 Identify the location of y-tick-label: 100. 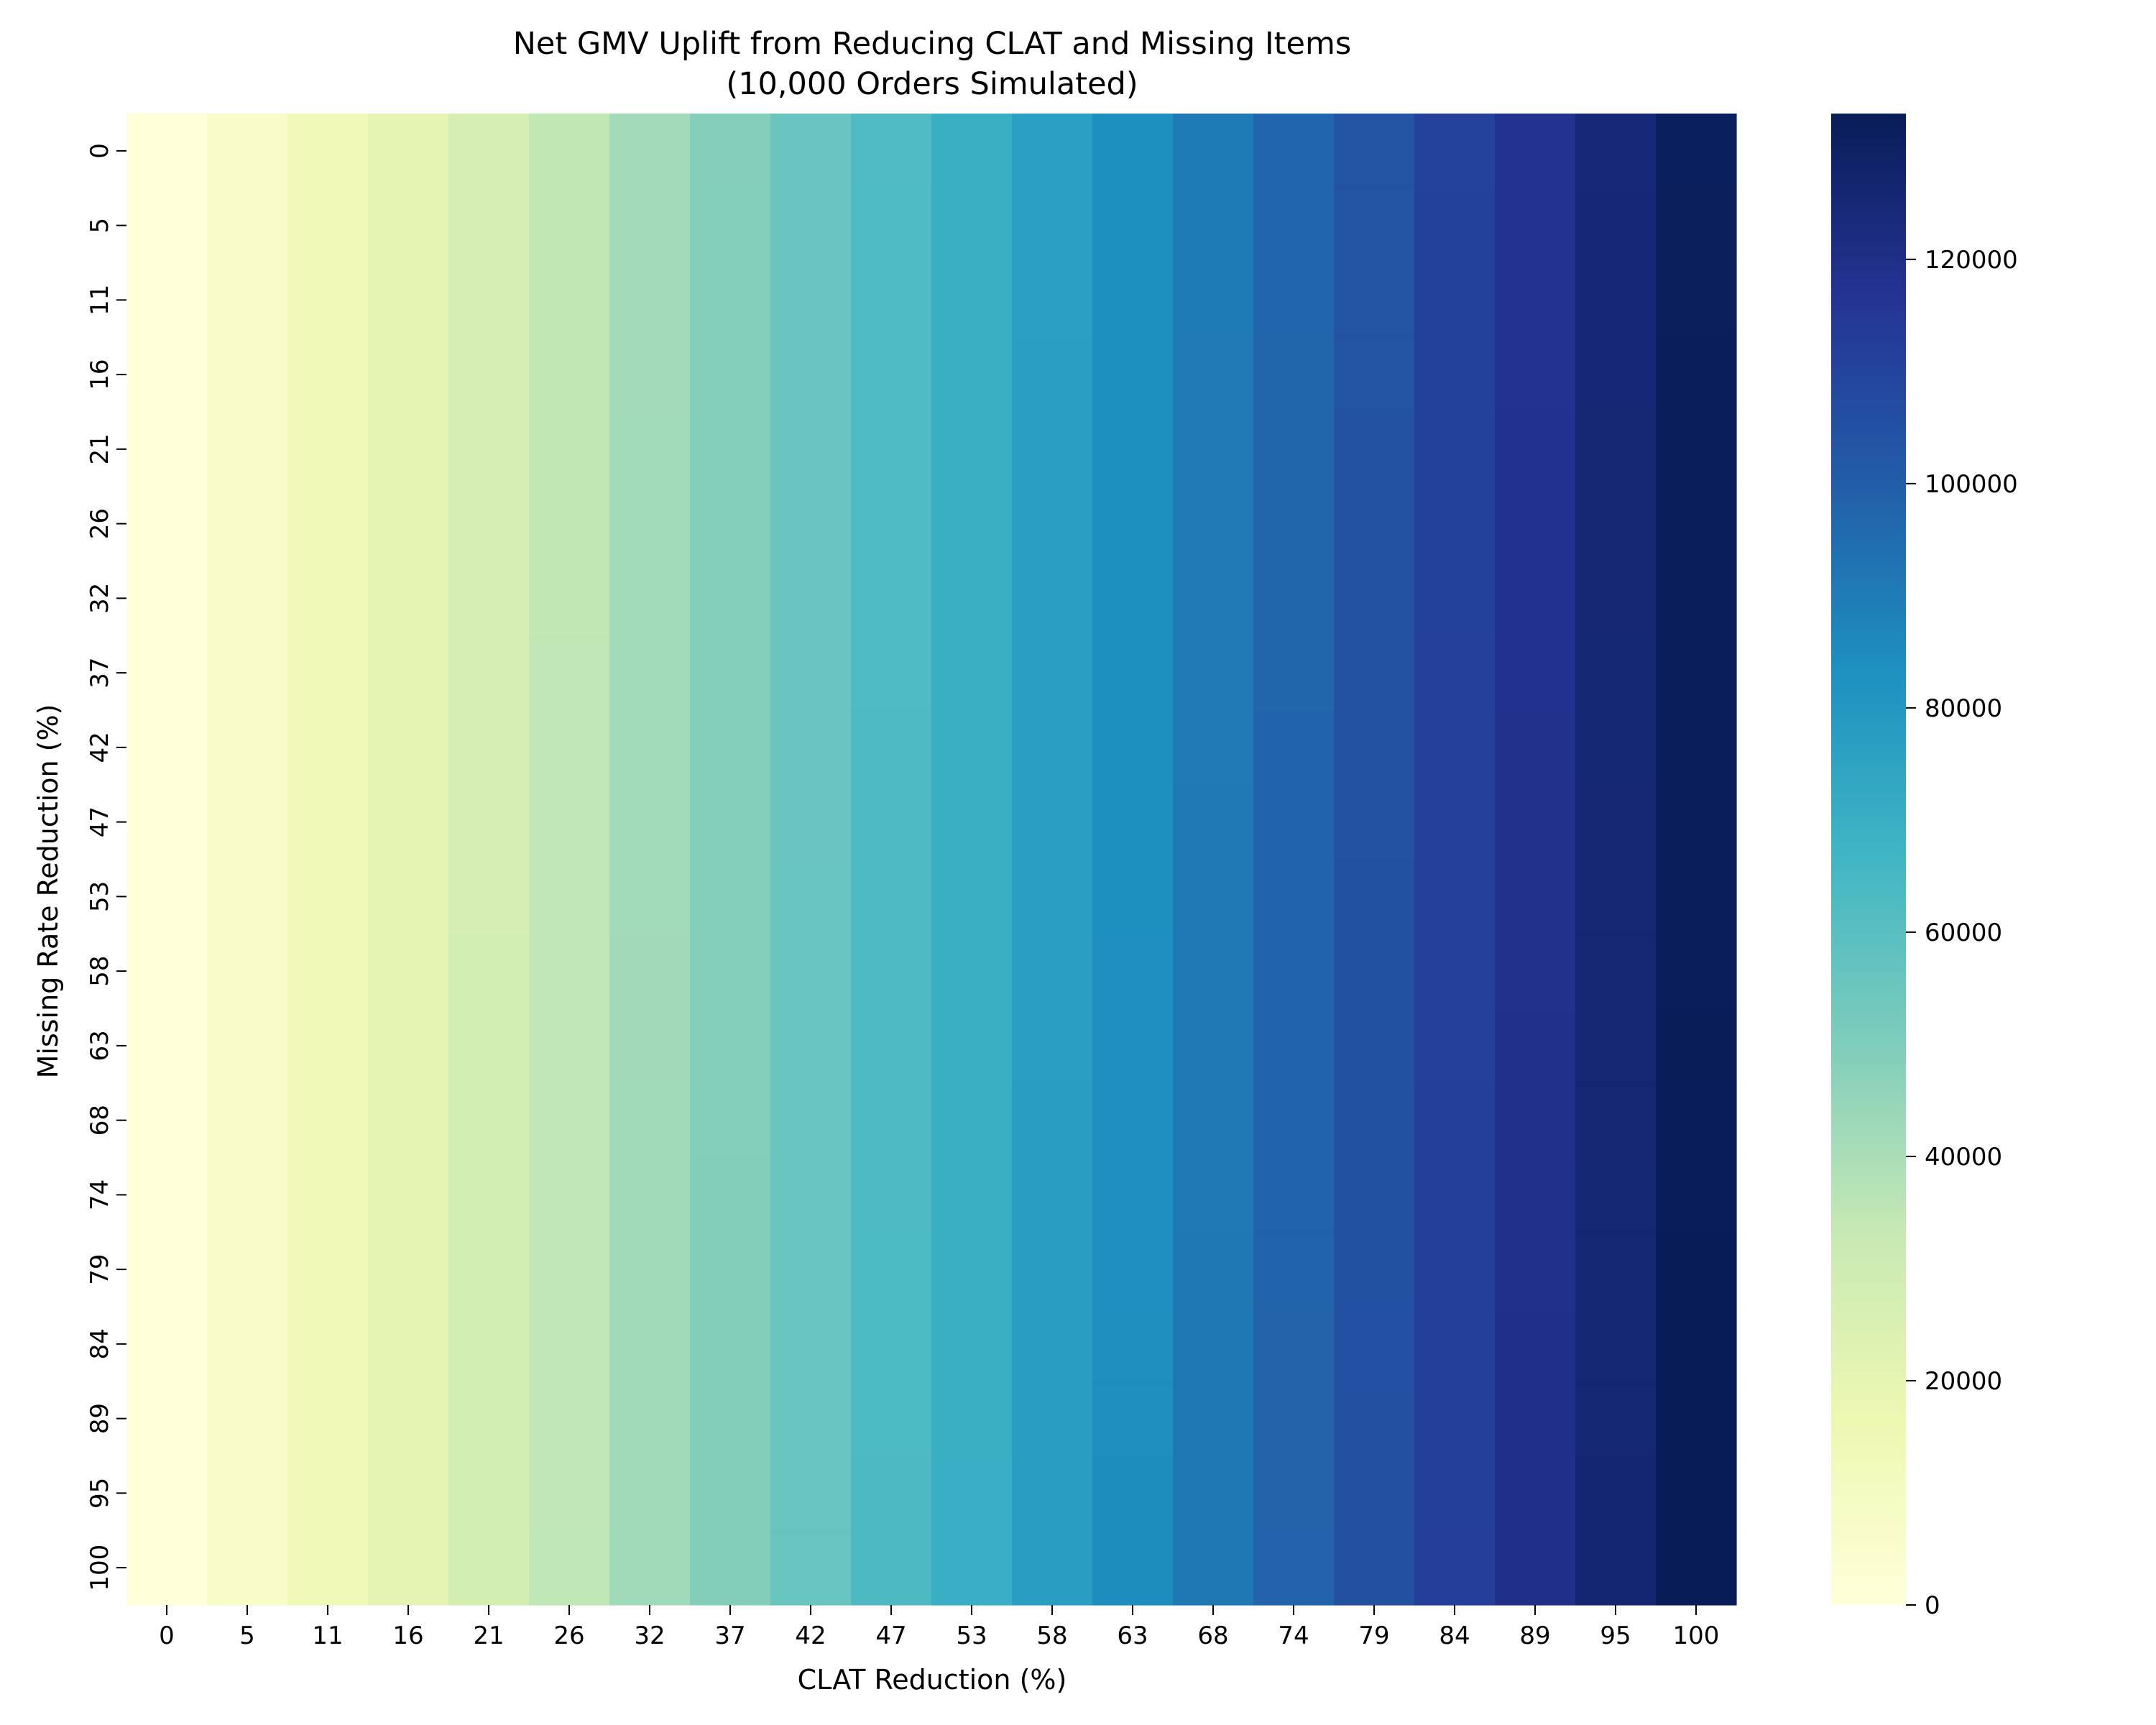
(100, 1568).